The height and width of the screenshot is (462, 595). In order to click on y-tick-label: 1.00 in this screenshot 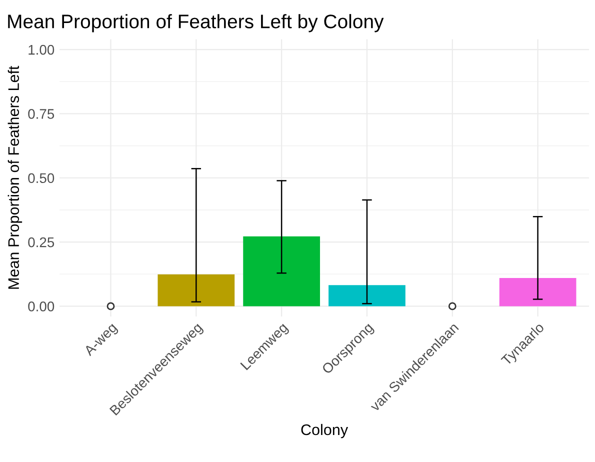, I will do `click(41, 49)`.